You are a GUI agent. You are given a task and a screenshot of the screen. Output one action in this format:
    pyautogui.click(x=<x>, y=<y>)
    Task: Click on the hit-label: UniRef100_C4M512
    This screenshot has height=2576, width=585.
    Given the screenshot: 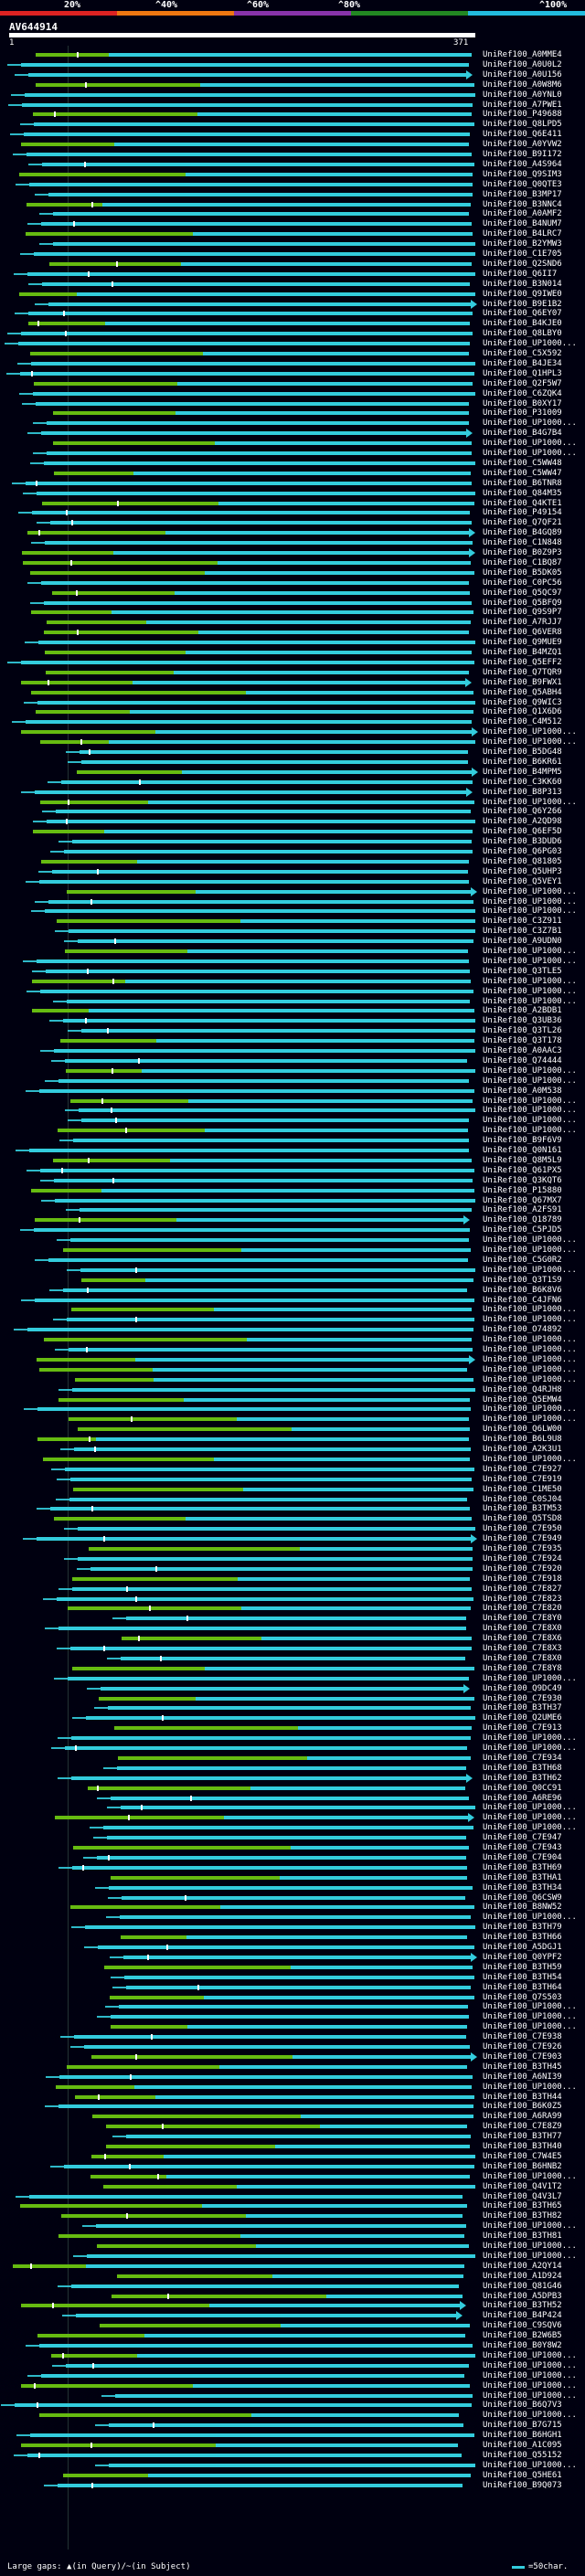 What is the action you would take?
    pyautogui.click(x=522, y=722)
    